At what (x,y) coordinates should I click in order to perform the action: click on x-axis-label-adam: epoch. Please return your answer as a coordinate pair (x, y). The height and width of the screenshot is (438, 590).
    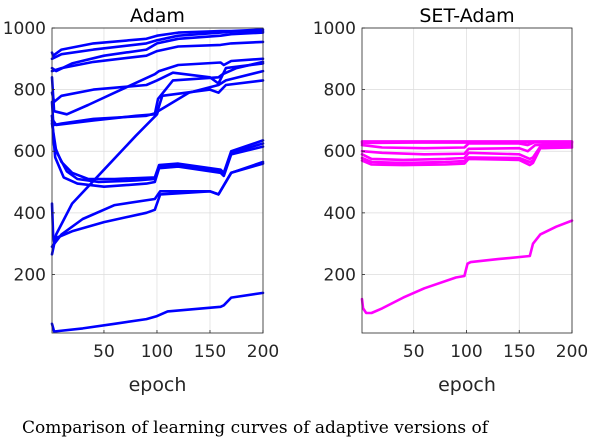
    Looking at the image, I should click on (158, 385).